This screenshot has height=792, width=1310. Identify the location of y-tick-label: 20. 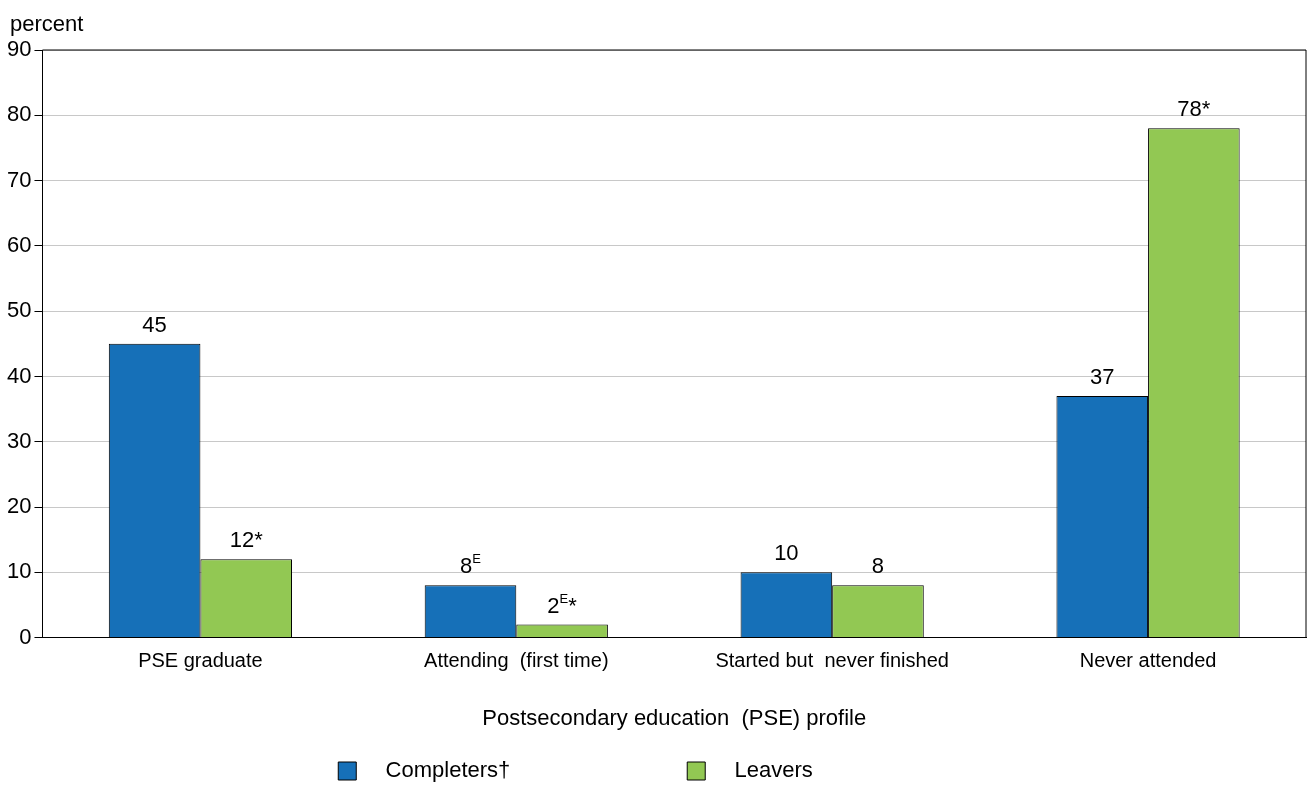
(19, 506).